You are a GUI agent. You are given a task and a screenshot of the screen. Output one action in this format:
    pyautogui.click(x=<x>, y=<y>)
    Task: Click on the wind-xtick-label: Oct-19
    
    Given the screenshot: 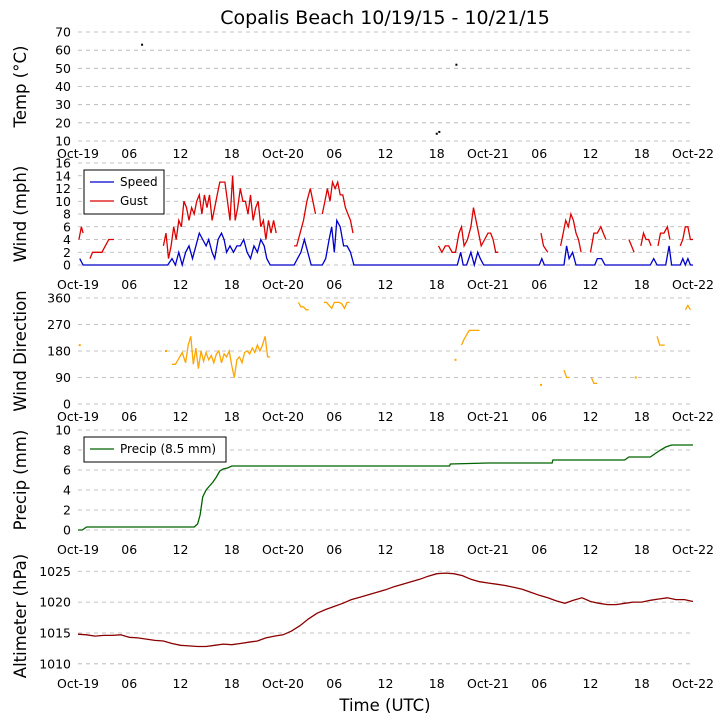 What is the action you would take?
    pyautogui.click(x=78, y=284)
    